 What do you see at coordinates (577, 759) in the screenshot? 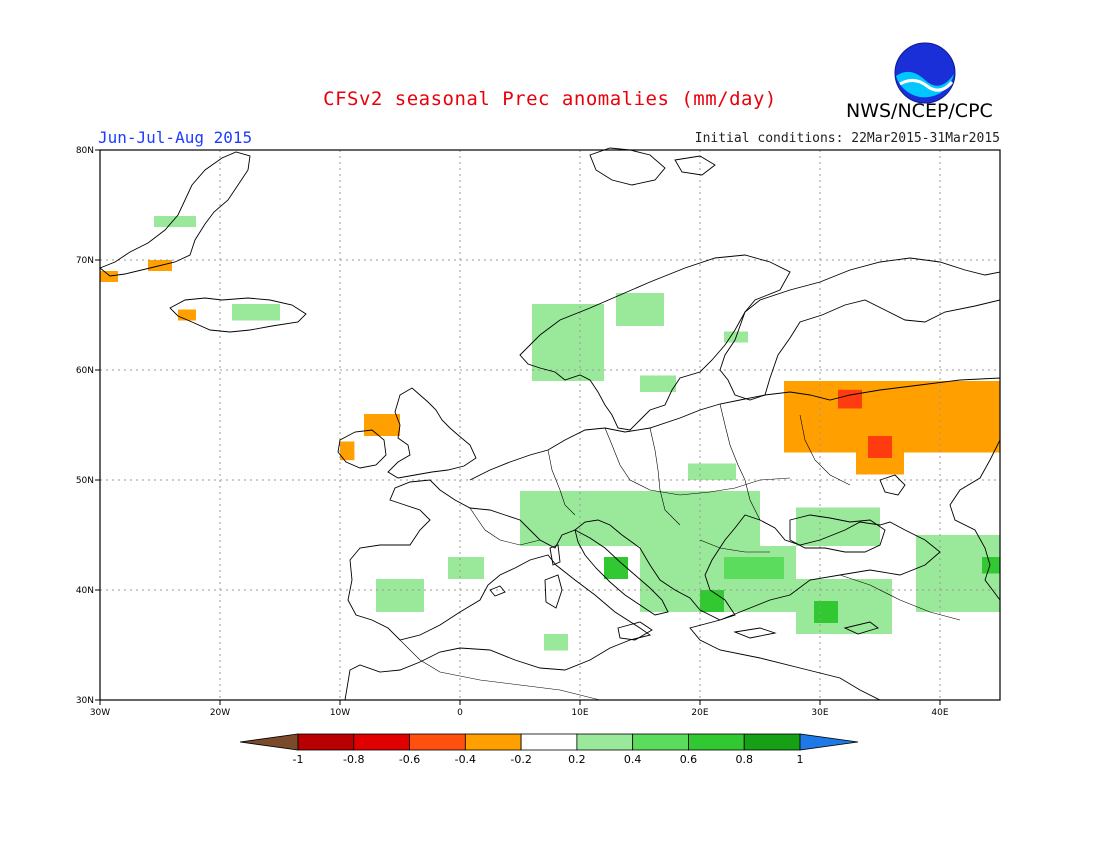
I see `colorbar-tick-label: 0.2` at bounding box center [577, 759].